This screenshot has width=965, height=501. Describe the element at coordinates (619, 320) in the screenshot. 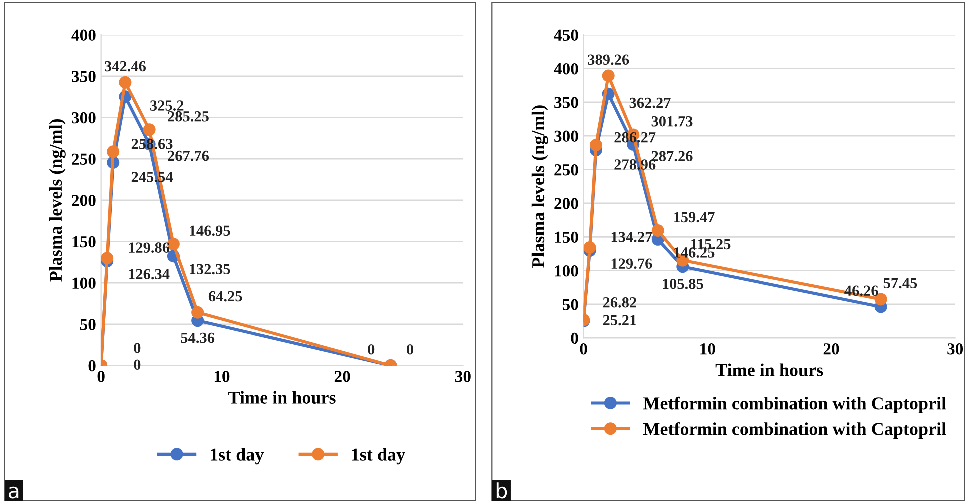

I see `data-label: 25.21` at that location.